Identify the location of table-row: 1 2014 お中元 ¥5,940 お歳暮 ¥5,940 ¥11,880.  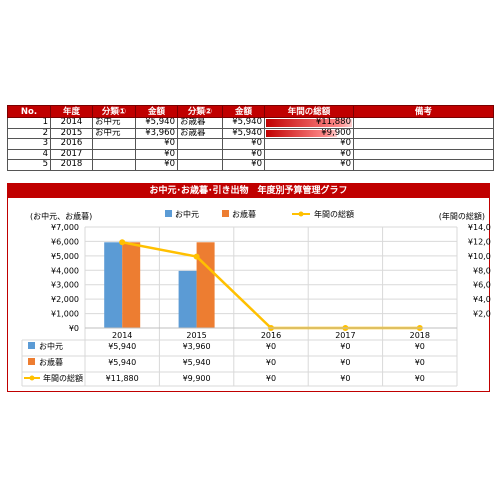
(250, 123).